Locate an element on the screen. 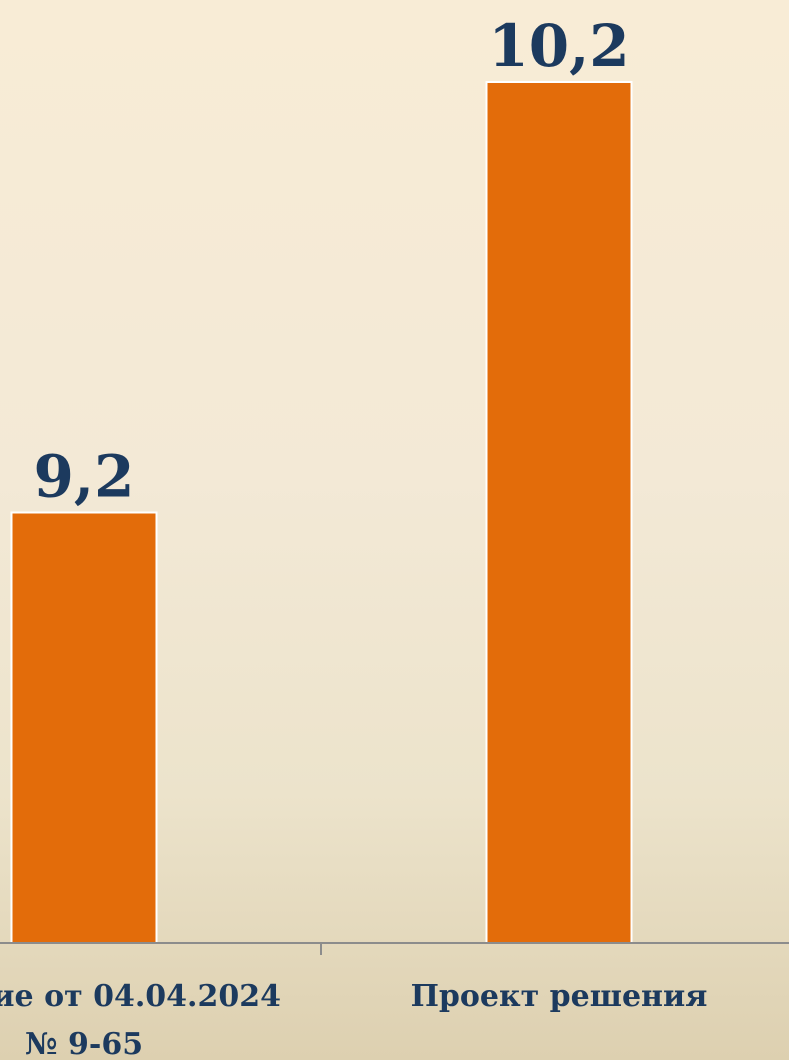 The image size is (789, 1060). category-label-1-line-1: ние от 04.04.2024 is located at coordinates (140, 996).